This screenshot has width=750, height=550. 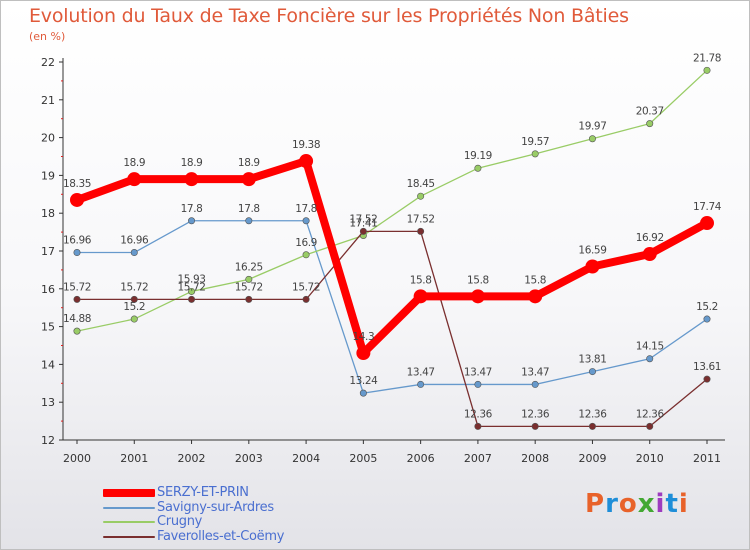 I want to click on logo-letter: t, so click(x=672, y=504).